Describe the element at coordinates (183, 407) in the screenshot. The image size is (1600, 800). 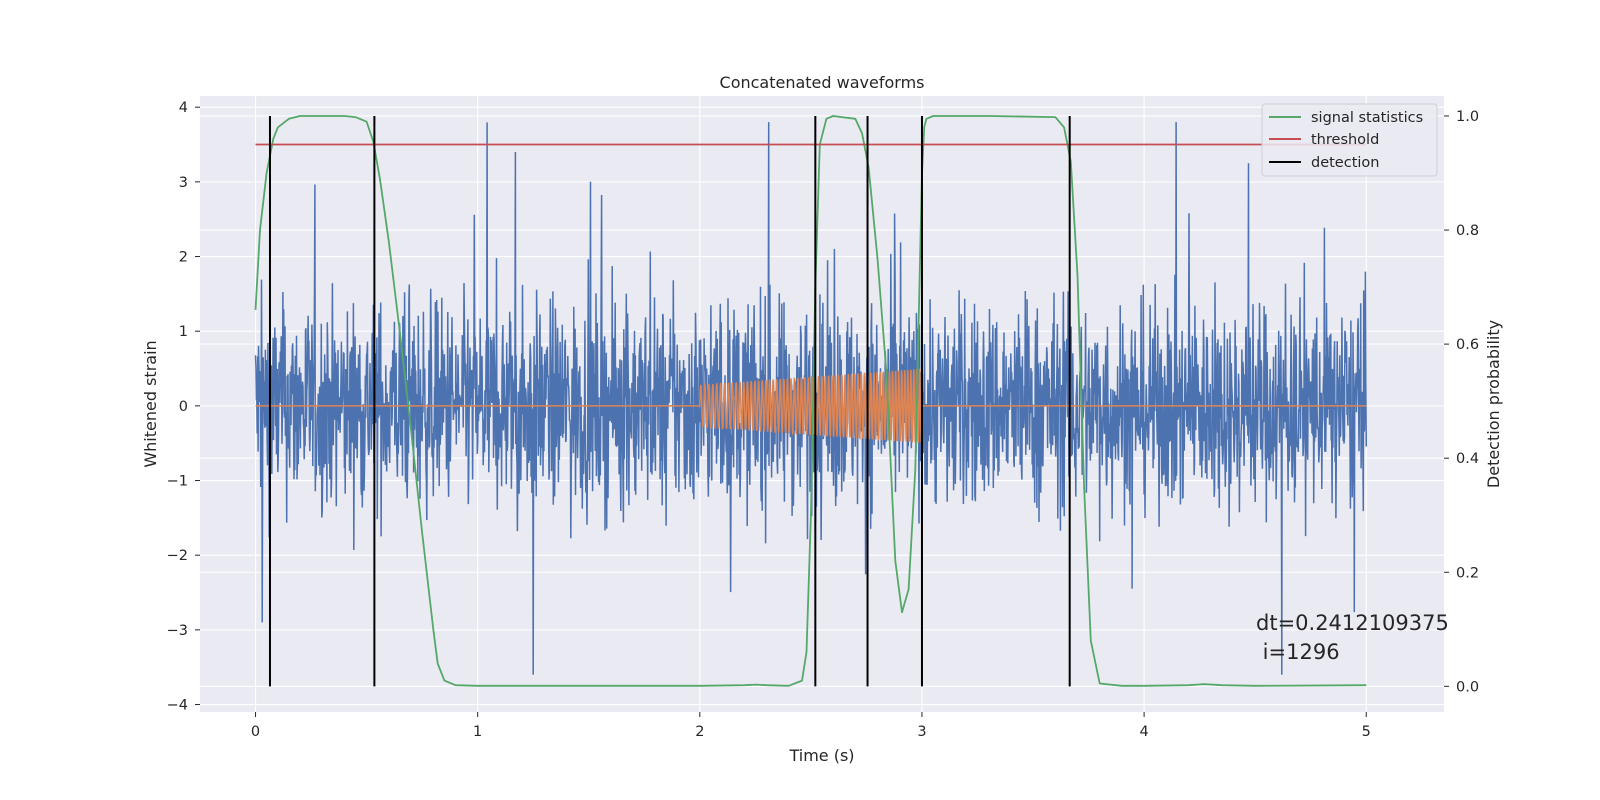
I see `y-tick-label: 0` at that location.